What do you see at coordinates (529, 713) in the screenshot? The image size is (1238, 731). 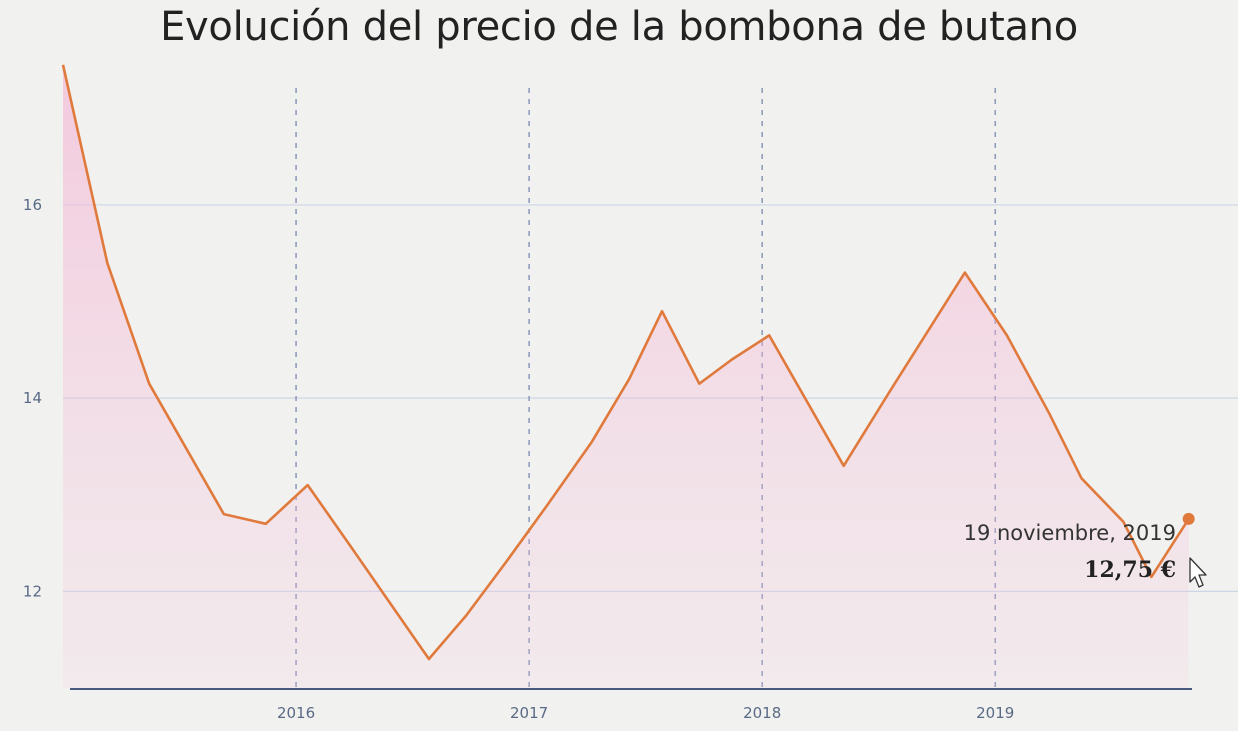 I see `x-tick-label: 2017` at bounding box center [529, 713].